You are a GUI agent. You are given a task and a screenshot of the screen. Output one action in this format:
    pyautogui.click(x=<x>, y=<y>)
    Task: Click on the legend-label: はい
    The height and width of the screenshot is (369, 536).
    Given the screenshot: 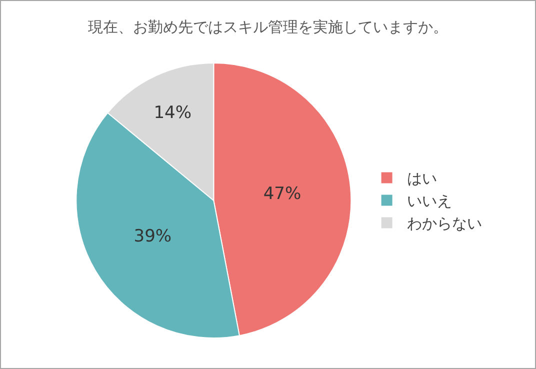 What is the action you would take?
    pyautogui.click(x=421, y=179)
    